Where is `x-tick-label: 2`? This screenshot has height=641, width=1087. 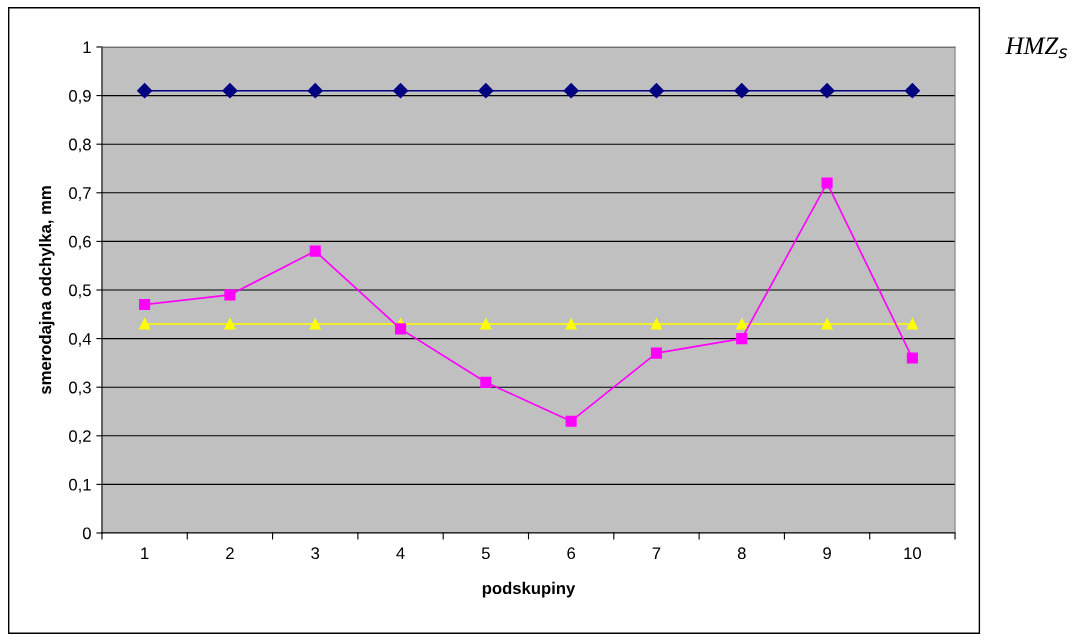
x-tick-label: 2 is located at coordinates (230, 553).